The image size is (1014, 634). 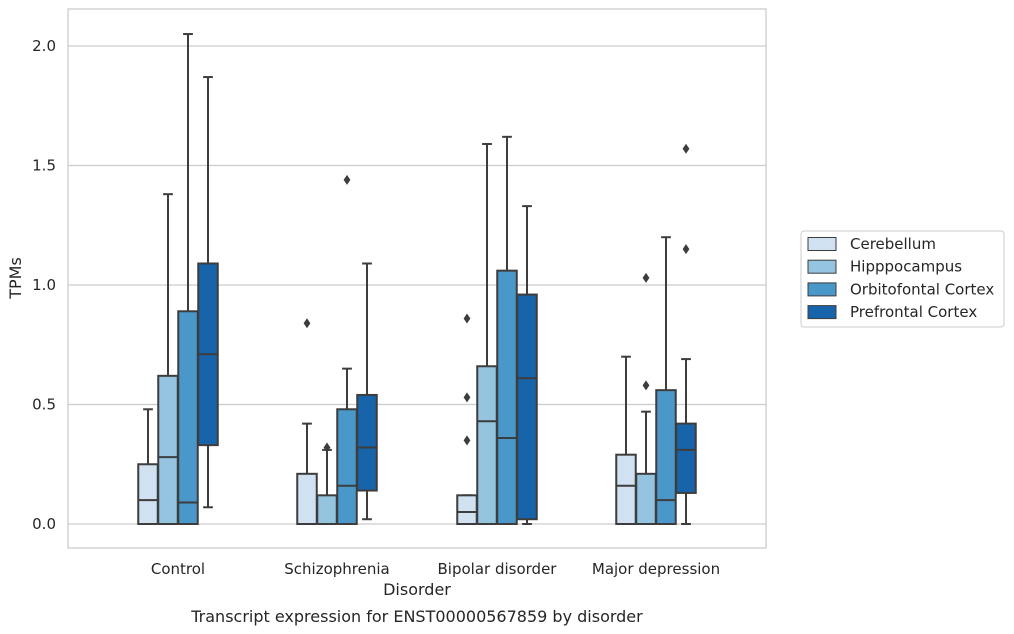 What do you see at coordinates (44, 405) in the screenshot?
I see `y-tick-label: 0.5` at bounding box center [44, 405].